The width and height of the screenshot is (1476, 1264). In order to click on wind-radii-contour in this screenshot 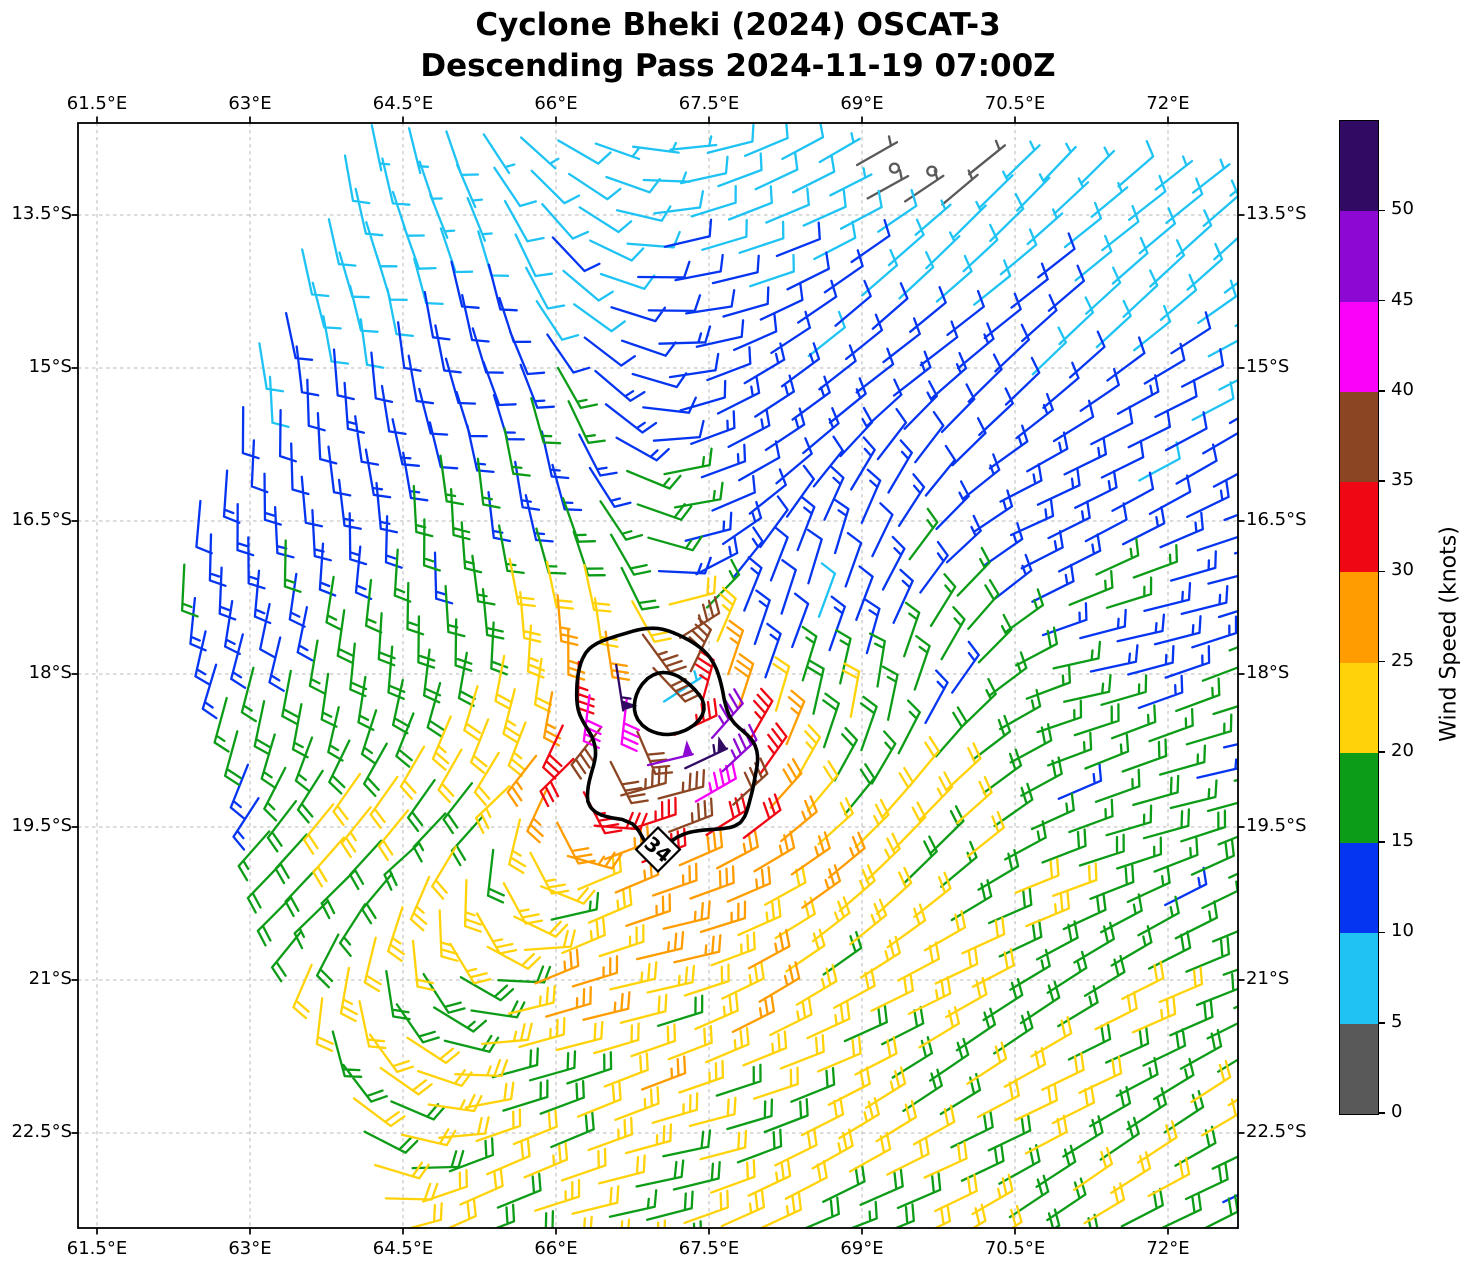, I will do `click(667, 739)`.